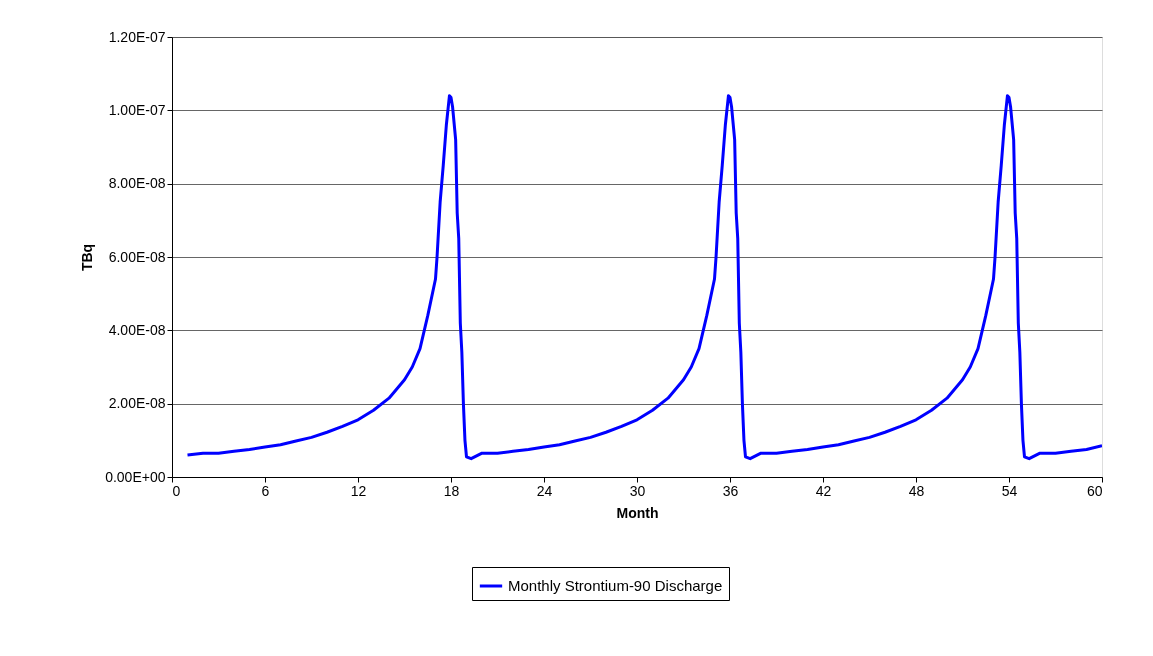 Image resolution: width=1153 pixels, height=656 pixels. What do you see at coordinates (1009, 490) in the screenshot?
I see `x-tick-label: 54` at bounding box center [1009, 490].